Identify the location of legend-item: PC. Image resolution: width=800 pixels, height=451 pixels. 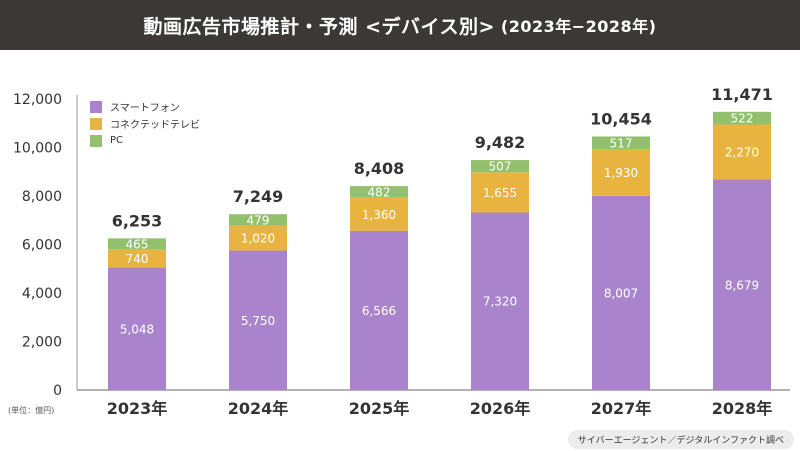
(145, 140).